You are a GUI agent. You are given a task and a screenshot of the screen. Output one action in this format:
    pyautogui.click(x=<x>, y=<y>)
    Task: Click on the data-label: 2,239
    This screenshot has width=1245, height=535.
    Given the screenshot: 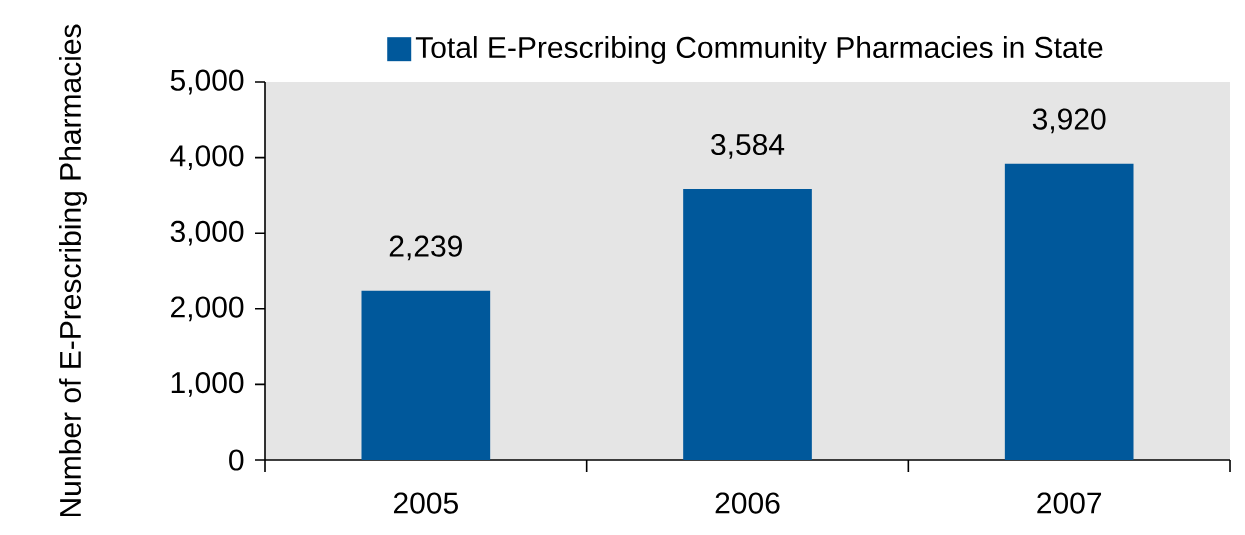 What is the action you would take?
    pyautogui.click(x=425, y=248)
    